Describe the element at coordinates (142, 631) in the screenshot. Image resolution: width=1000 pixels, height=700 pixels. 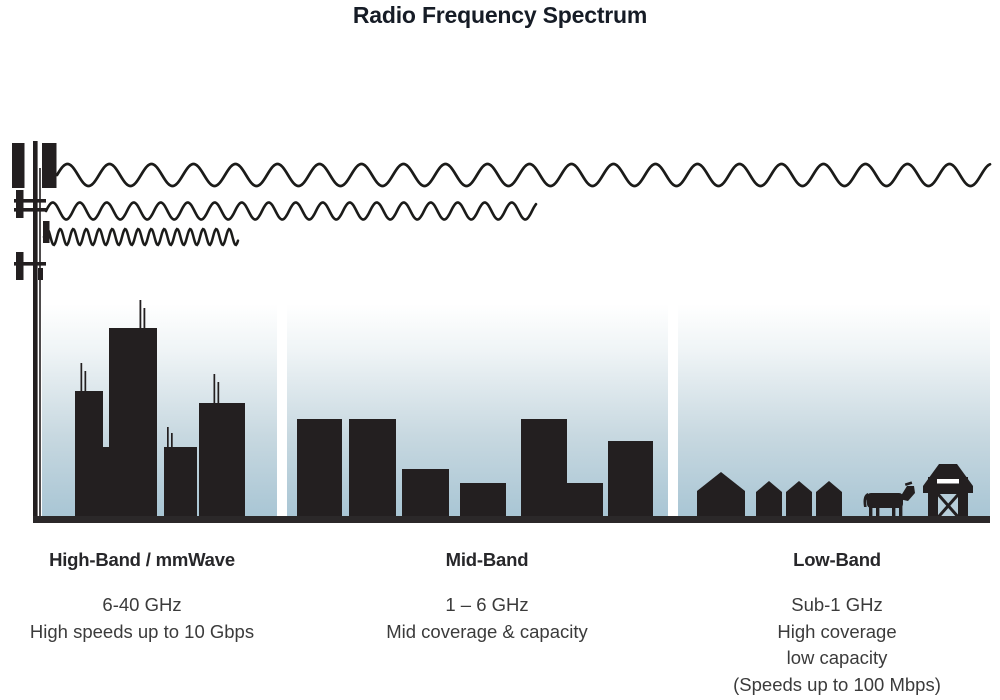
I see `high-band-description: High speeds up to 10 Gbps` at that location.